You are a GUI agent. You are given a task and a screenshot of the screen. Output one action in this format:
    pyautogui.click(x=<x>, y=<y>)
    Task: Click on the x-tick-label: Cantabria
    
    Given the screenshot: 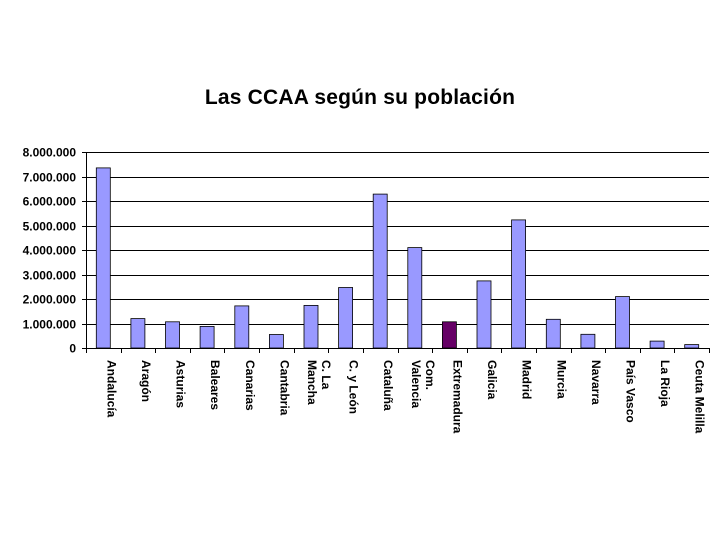 What is the action you would take?
    pyautogui.click(x=284, y=388)
    